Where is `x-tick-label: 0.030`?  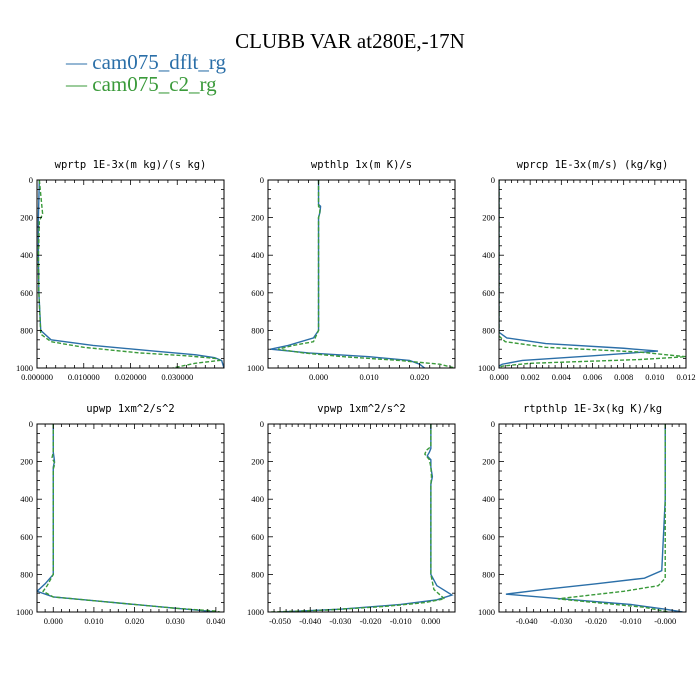 x-tick-label: 0.030 is located at coordinates (175, 621).